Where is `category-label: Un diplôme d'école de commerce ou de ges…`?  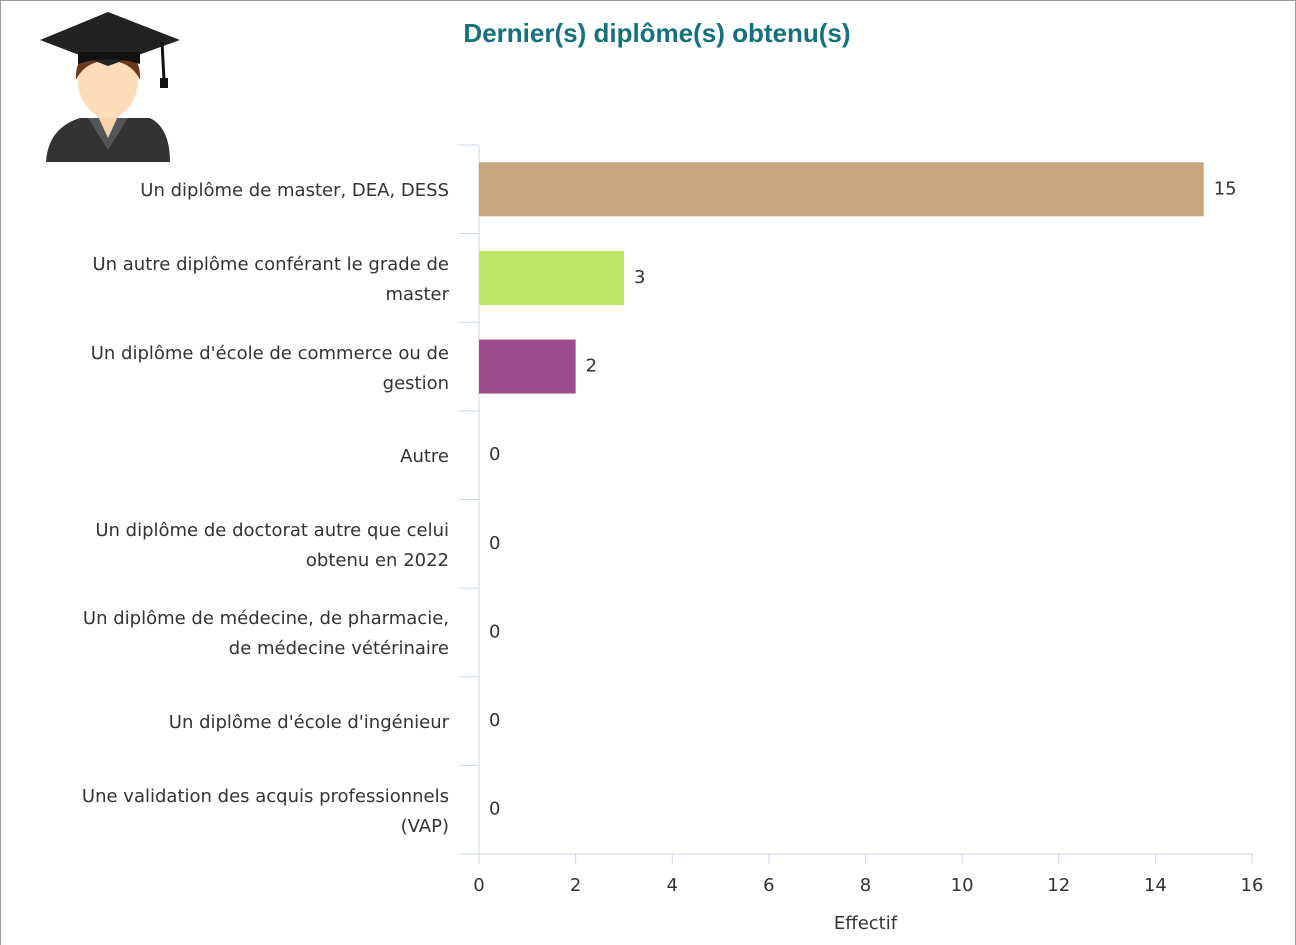
category-label: Un diplôme d'école de commerce ou de ges… is located at coordinates (269, 368).